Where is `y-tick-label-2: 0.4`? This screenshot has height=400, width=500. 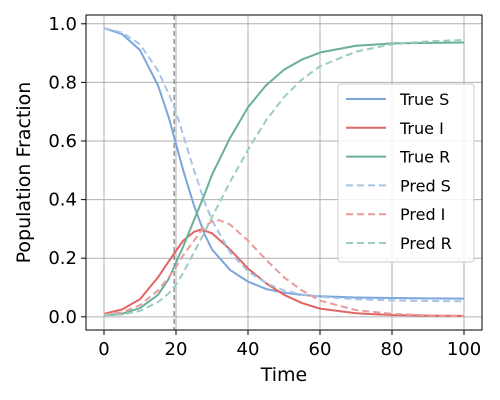
y-tick-label-2: 0.4 is located at coordinates (62, 200).